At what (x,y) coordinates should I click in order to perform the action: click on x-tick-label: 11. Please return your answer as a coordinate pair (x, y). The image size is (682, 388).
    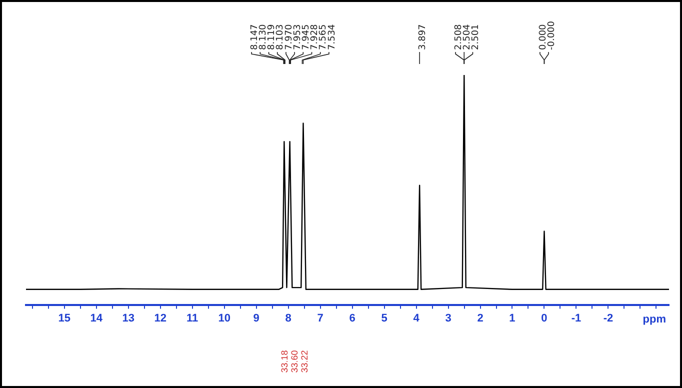
    Looking at the image, I should click on (192, 318).